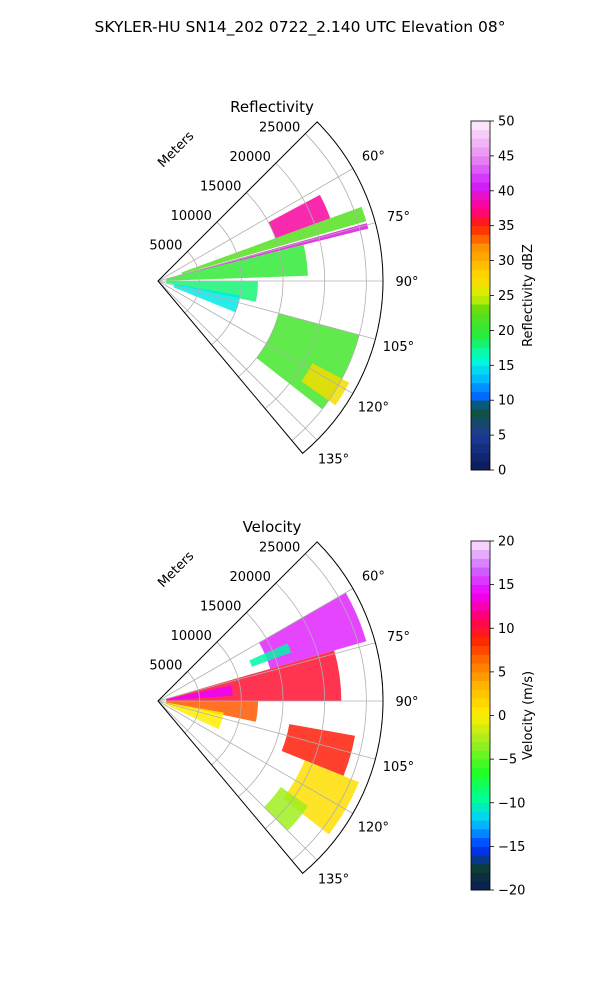  I want to click on reflectivity-azimuth-tick-labels: 60° 75° 90° 105° 120° 135°, so click(368, 309).